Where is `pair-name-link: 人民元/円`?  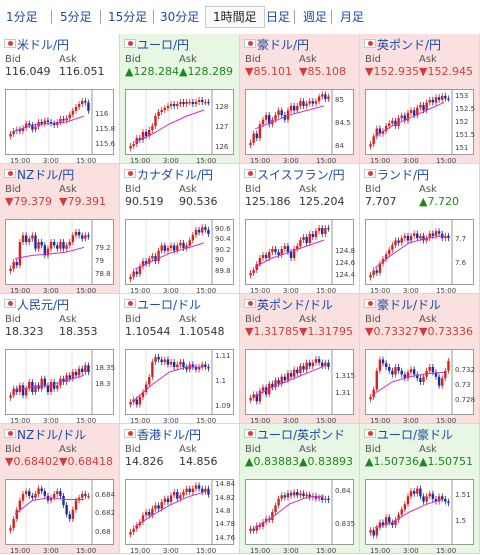 pair-name-link: 人民元/円 is located at coordinates (43, 305).